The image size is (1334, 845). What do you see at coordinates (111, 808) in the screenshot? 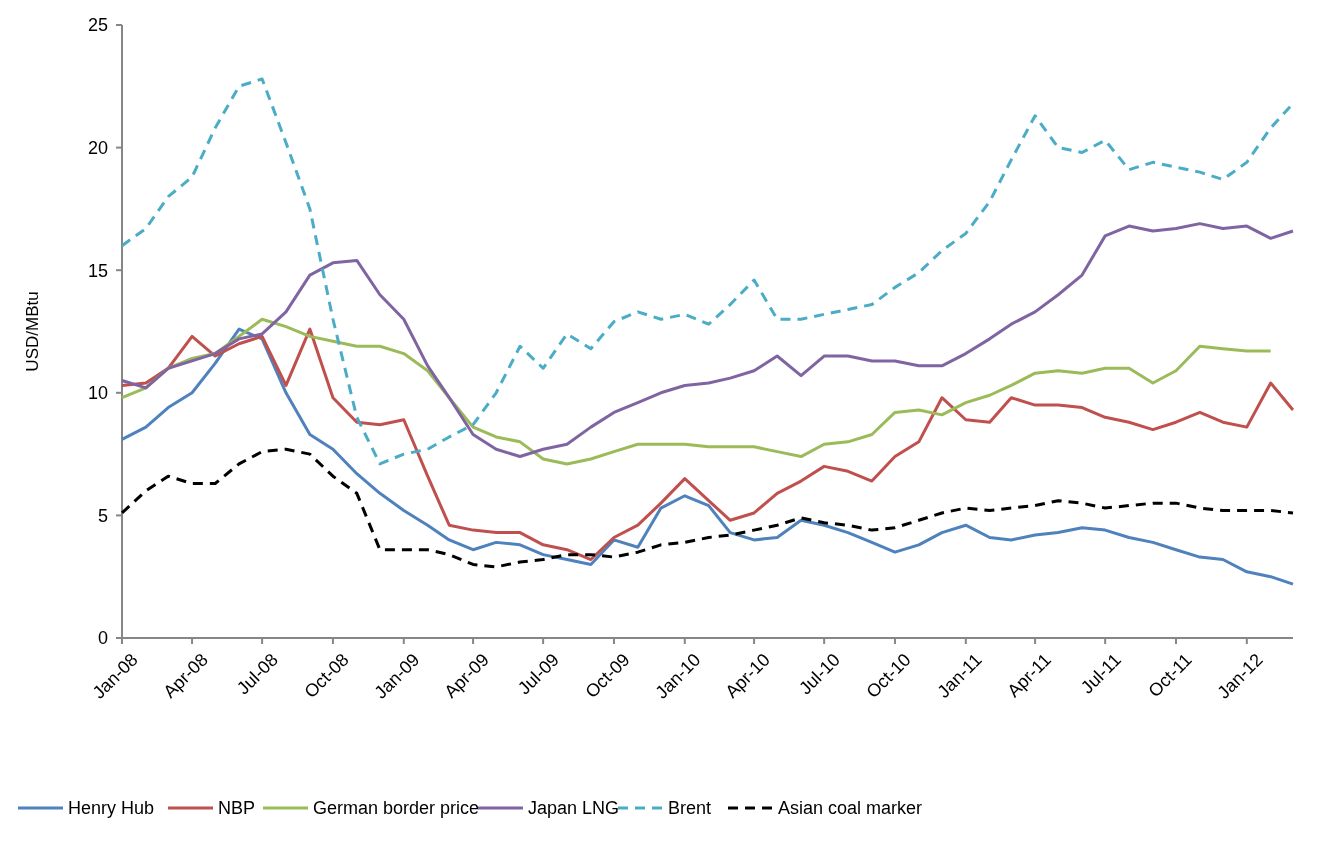
I see `legend-label: Henry Hub` at bounding box center [111, 808].